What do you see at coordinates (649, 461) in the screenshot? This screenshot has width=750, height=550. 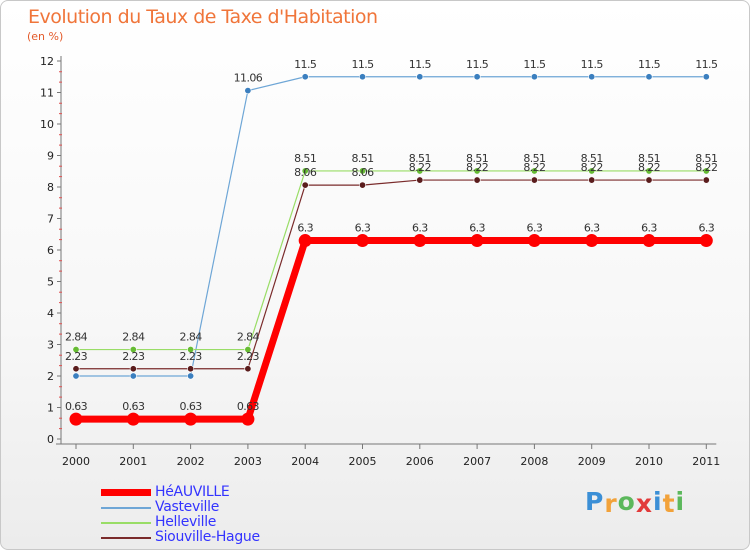 I see `x-tick-label: 2010` at bounding box center [649, 461].